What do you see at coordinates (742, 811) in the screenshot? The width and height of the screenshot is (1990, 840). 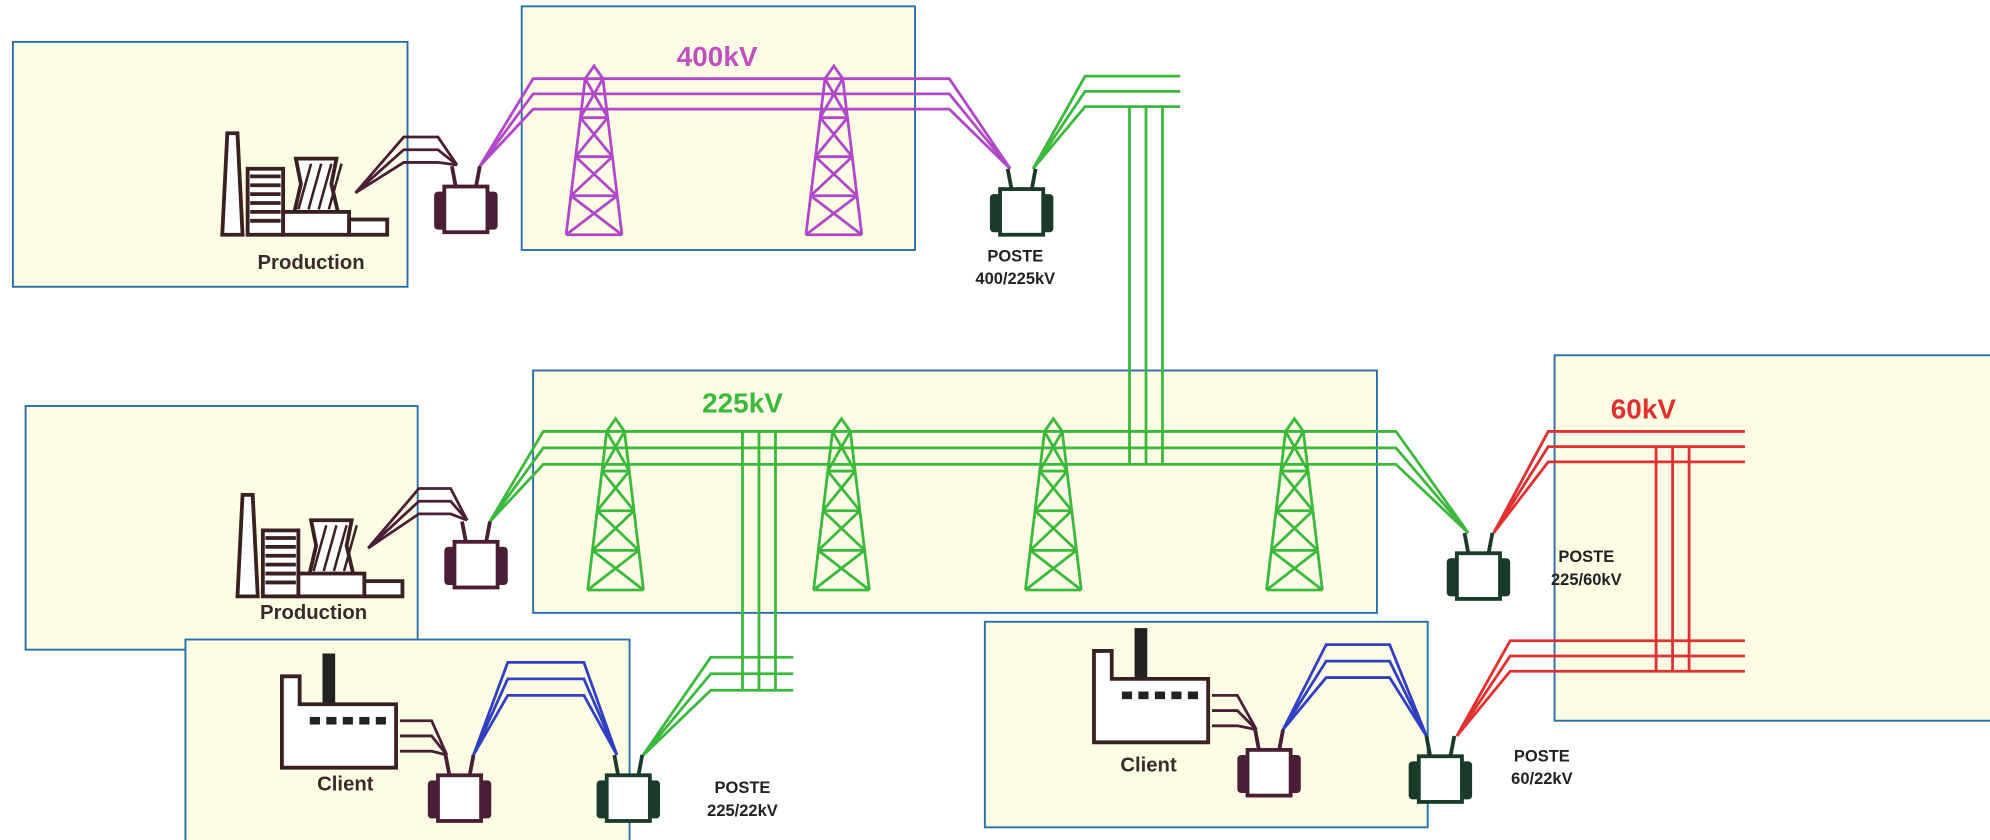 I see `substation-label: 225/22kV` at bounding box center [742, 811].